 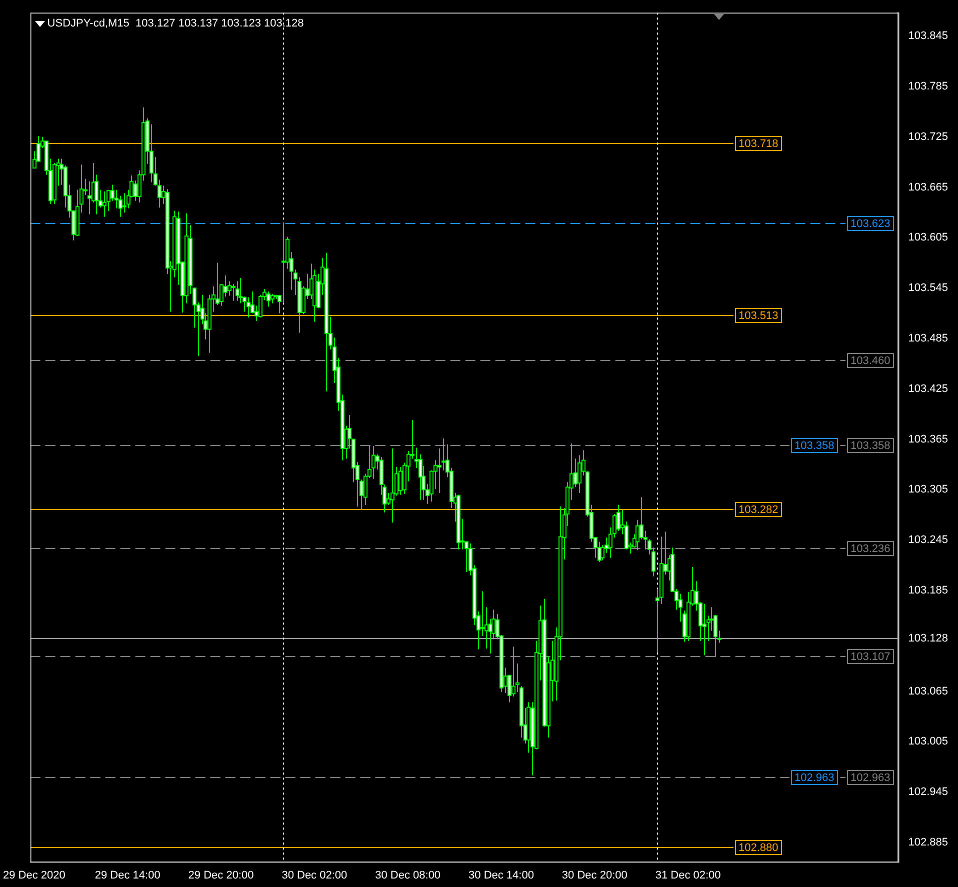 I want to click on y-tick-label: 103.128, so click(x=928, y=638).